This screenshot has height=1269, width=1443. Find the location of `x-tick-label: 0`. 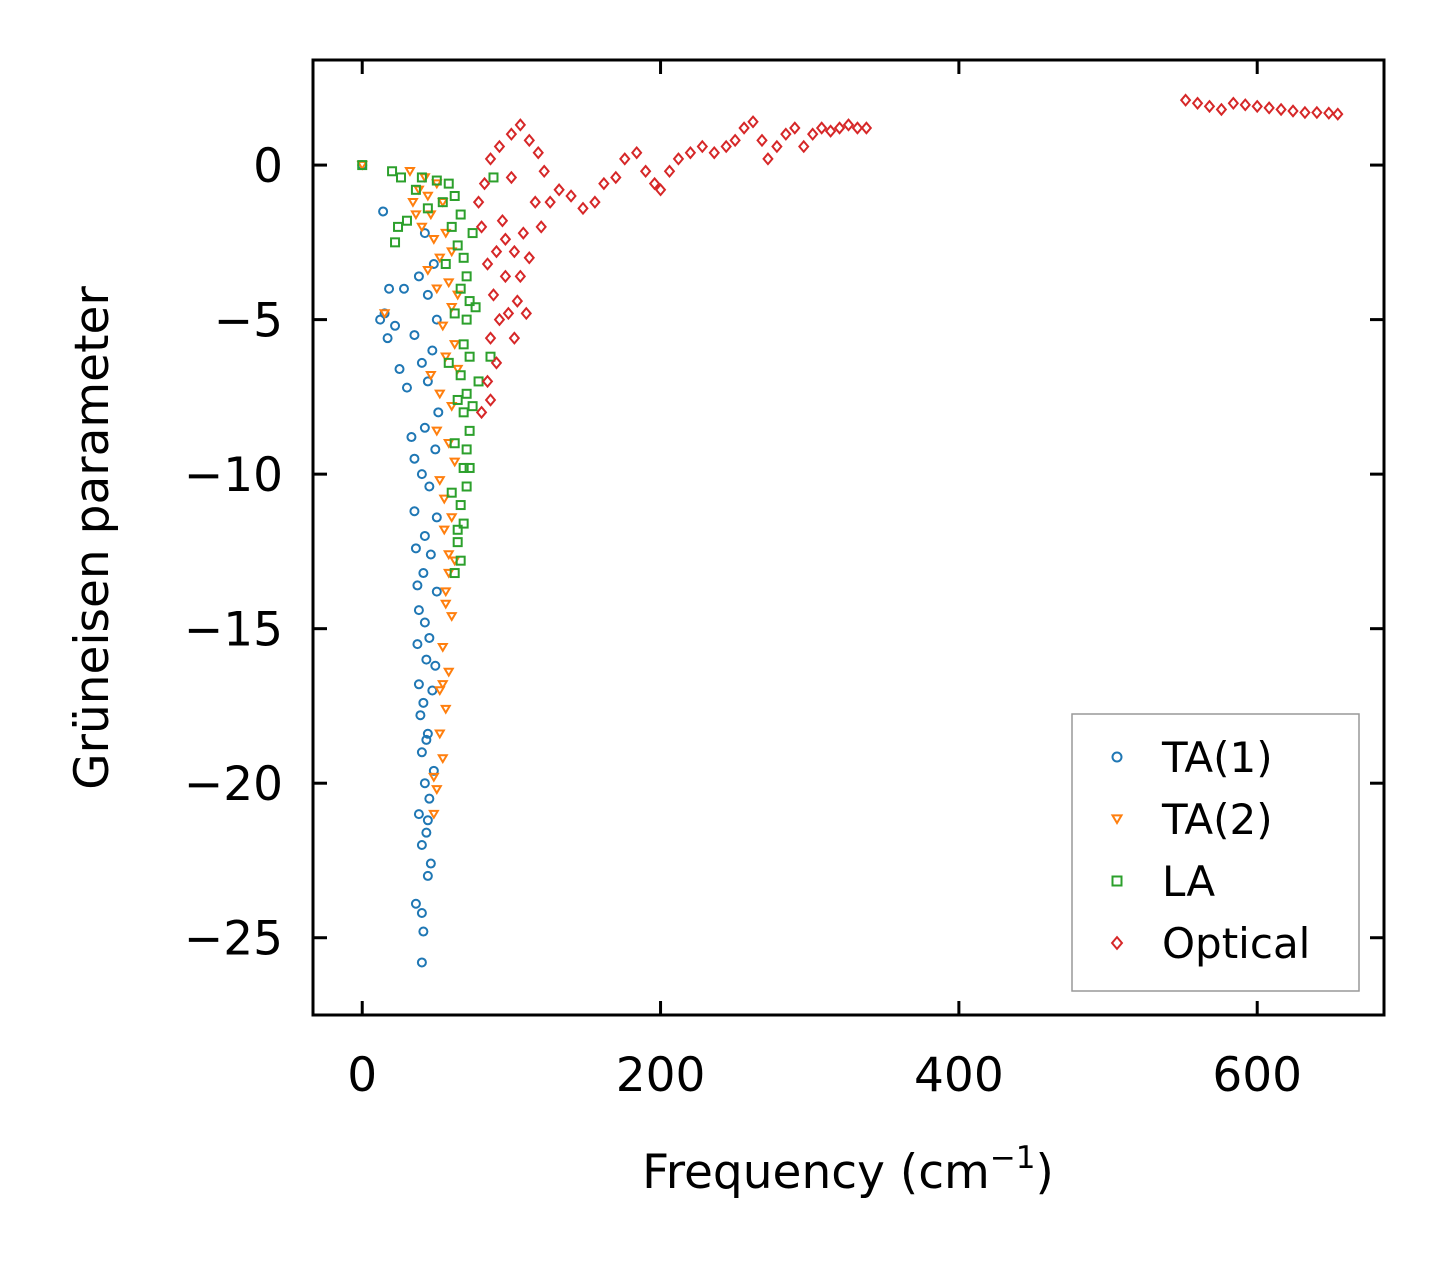

x-tick-label: 0 is located at coordinates (362, 1075).